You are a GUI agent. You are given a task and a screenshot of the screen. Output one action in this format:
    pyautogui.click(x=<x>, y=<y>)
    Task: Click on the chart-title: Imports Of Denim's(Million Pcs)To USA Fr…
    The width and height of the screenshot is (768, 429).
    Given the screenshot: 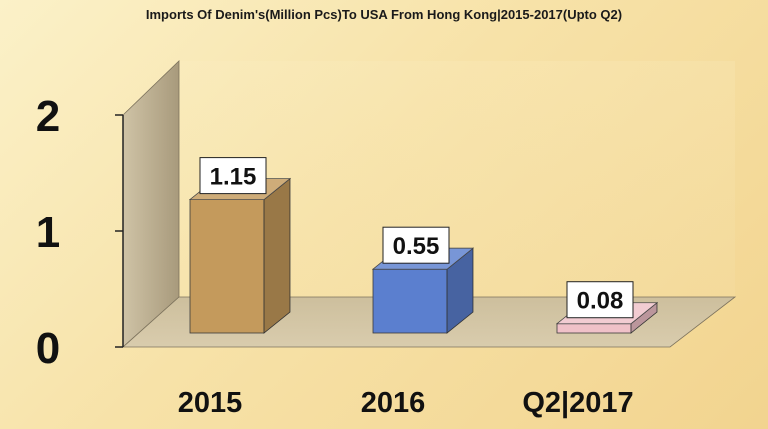 What is the action you would take?
    pyautogui.click(x=384, y=14)
    